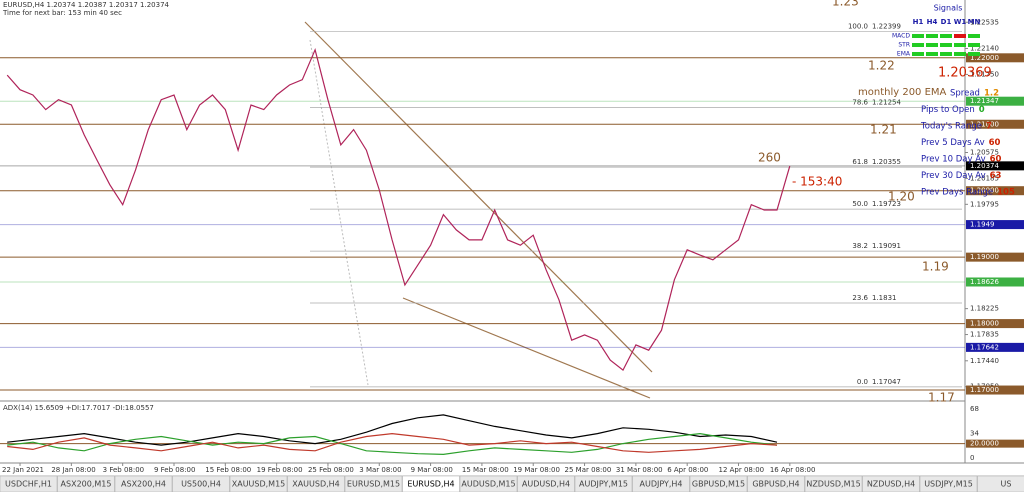 This screenshot has width=1024, height=492. Describe the element at coordinates (984, 191) in the screenshot. I see `level-label: 1.20000` at that location.